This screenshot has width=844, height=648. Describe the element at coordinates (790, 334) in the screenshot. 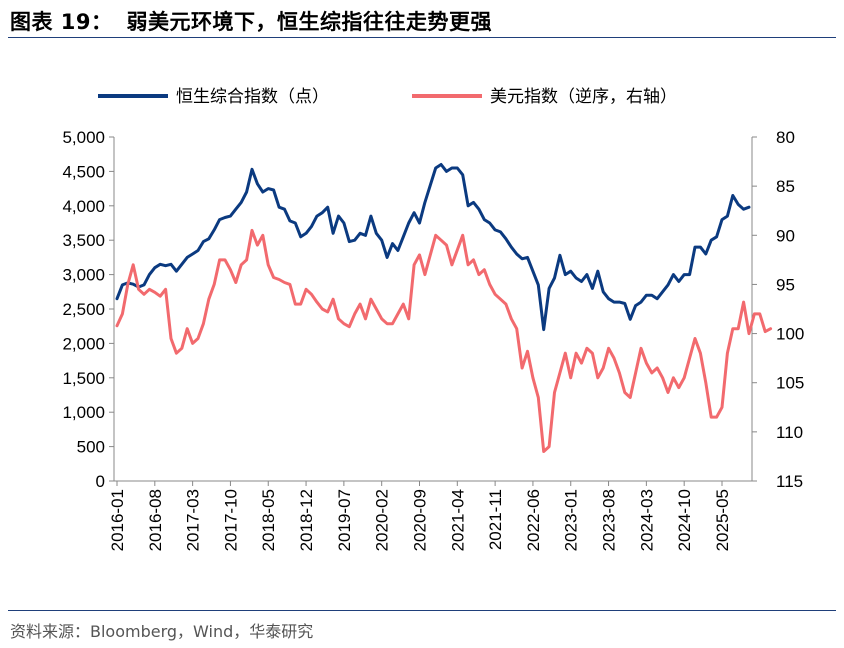

I see `right-tick-label: 100` at that location.